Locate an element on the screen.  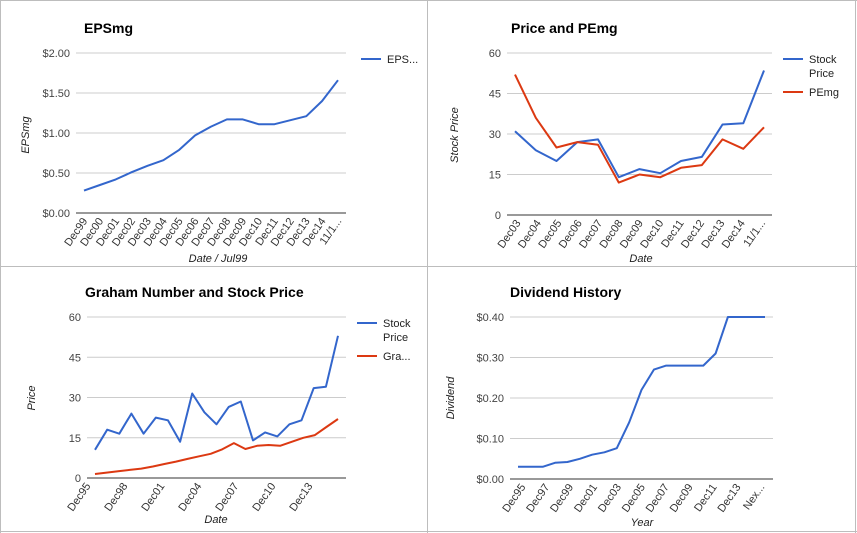
x-tick-label: Dec05 is located at coordinates (634, 498).